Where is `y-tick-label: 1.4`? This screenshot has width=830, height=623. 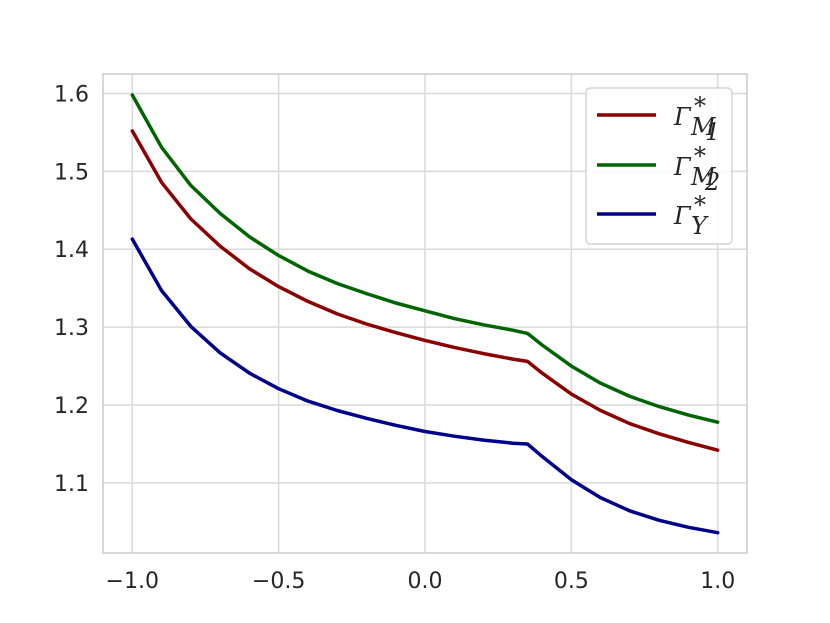 y-tick-label: 1.4 is located at coordinates (71, 250).